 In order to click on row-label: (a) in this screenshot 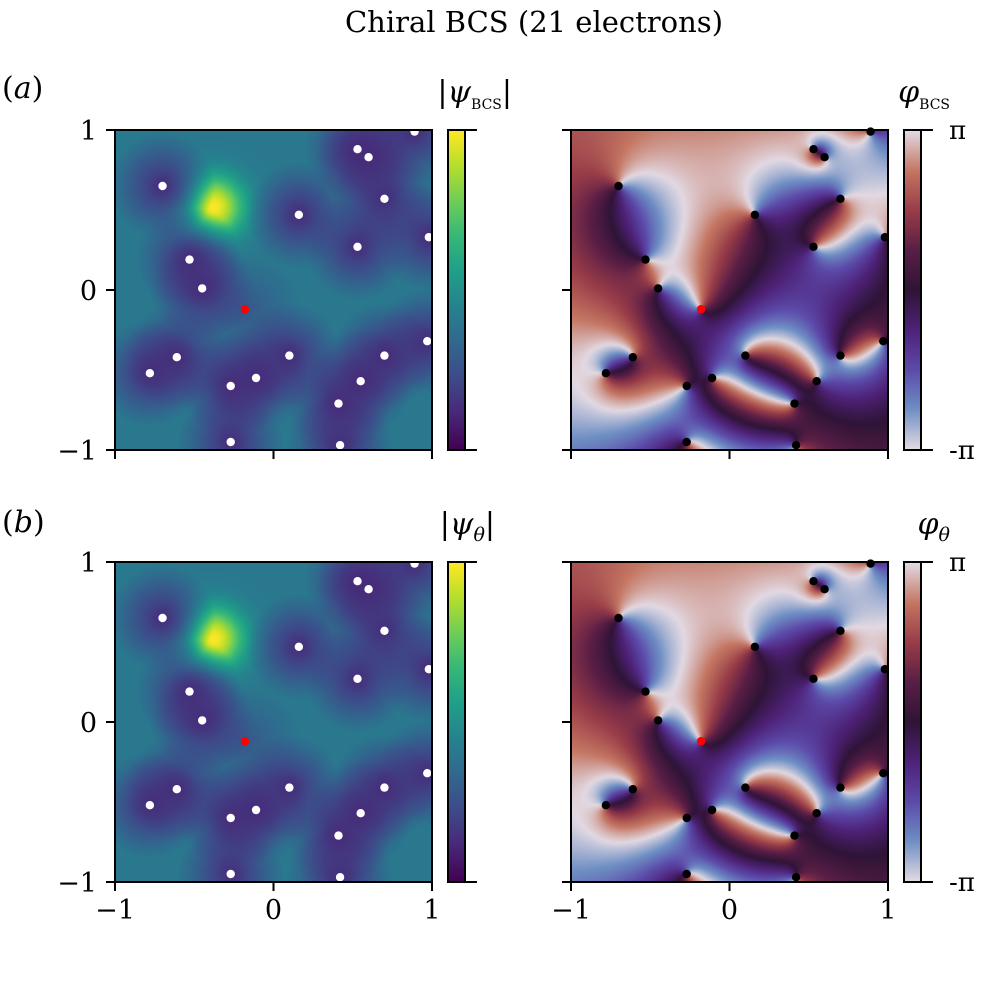, I will do `click(22, 88)`.